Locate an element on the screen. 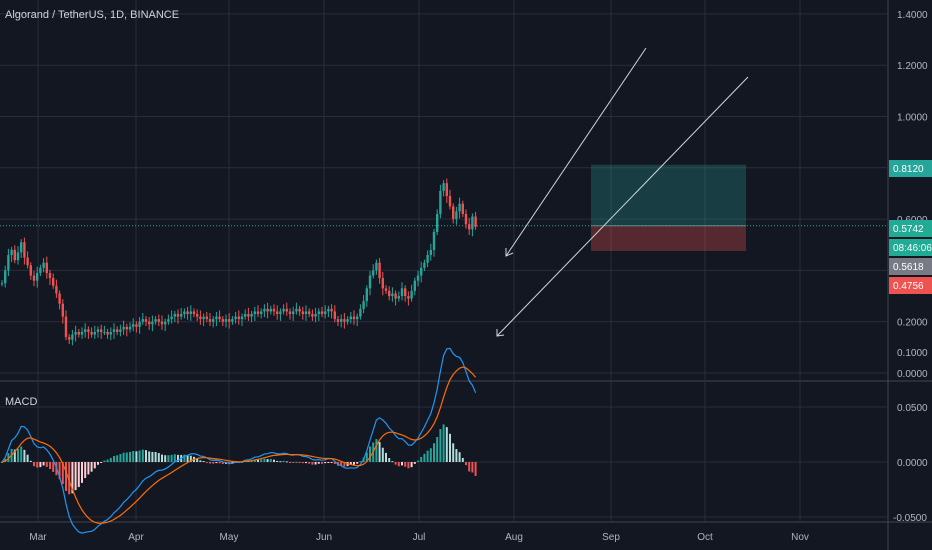 This screenshot has width=932, height=550. time-tick-label: Apr is located at coordinates (136, 537).